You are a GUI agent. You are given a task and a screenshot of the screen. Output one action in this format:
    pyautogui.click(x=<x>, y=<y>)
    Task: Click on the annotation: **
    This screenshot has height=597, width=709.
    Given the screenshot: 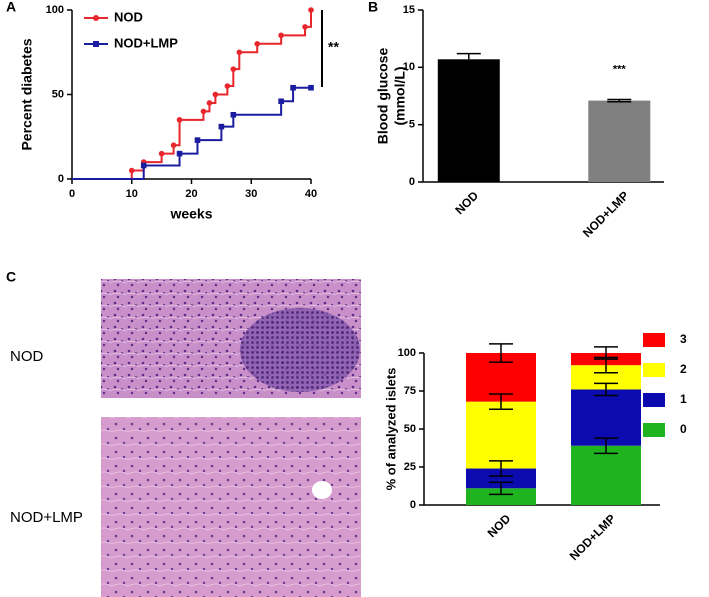 What is the action you would take?
    pyautogui.click(x=333, y=47)
    